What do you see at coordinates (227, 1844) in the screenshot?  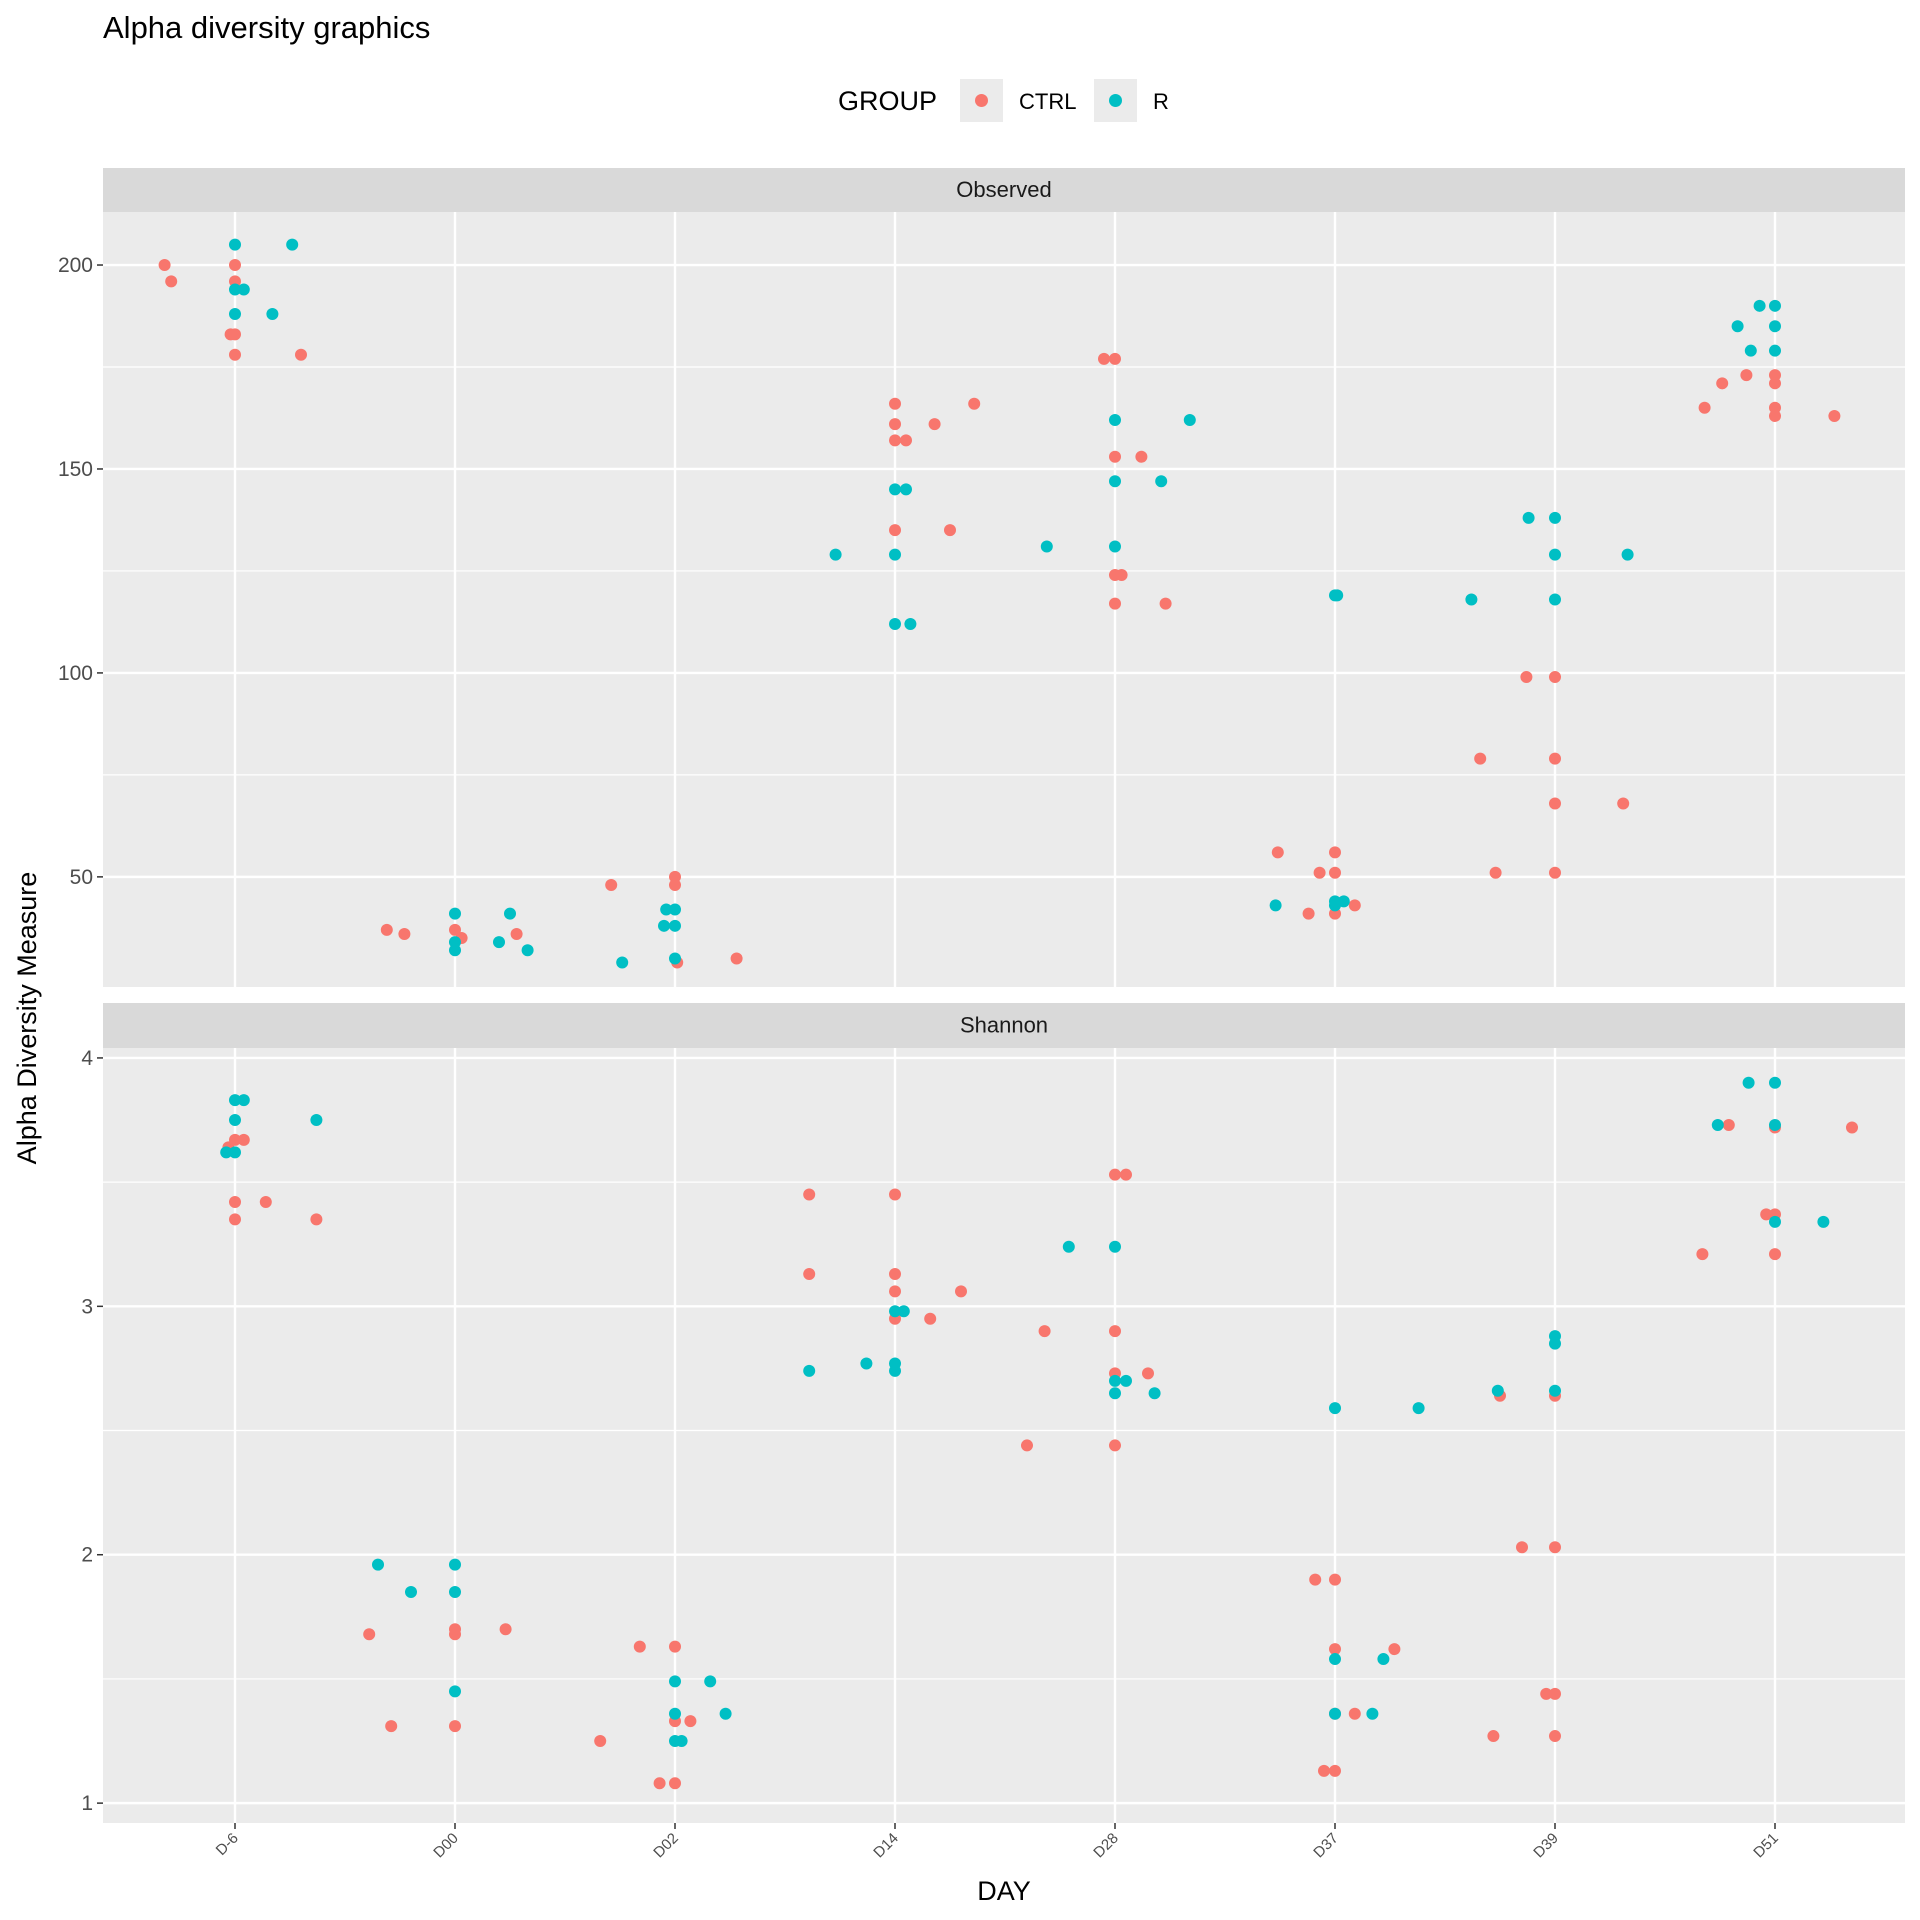 I see `x-tick-label: D-6` at bounding box center [227, 1844].